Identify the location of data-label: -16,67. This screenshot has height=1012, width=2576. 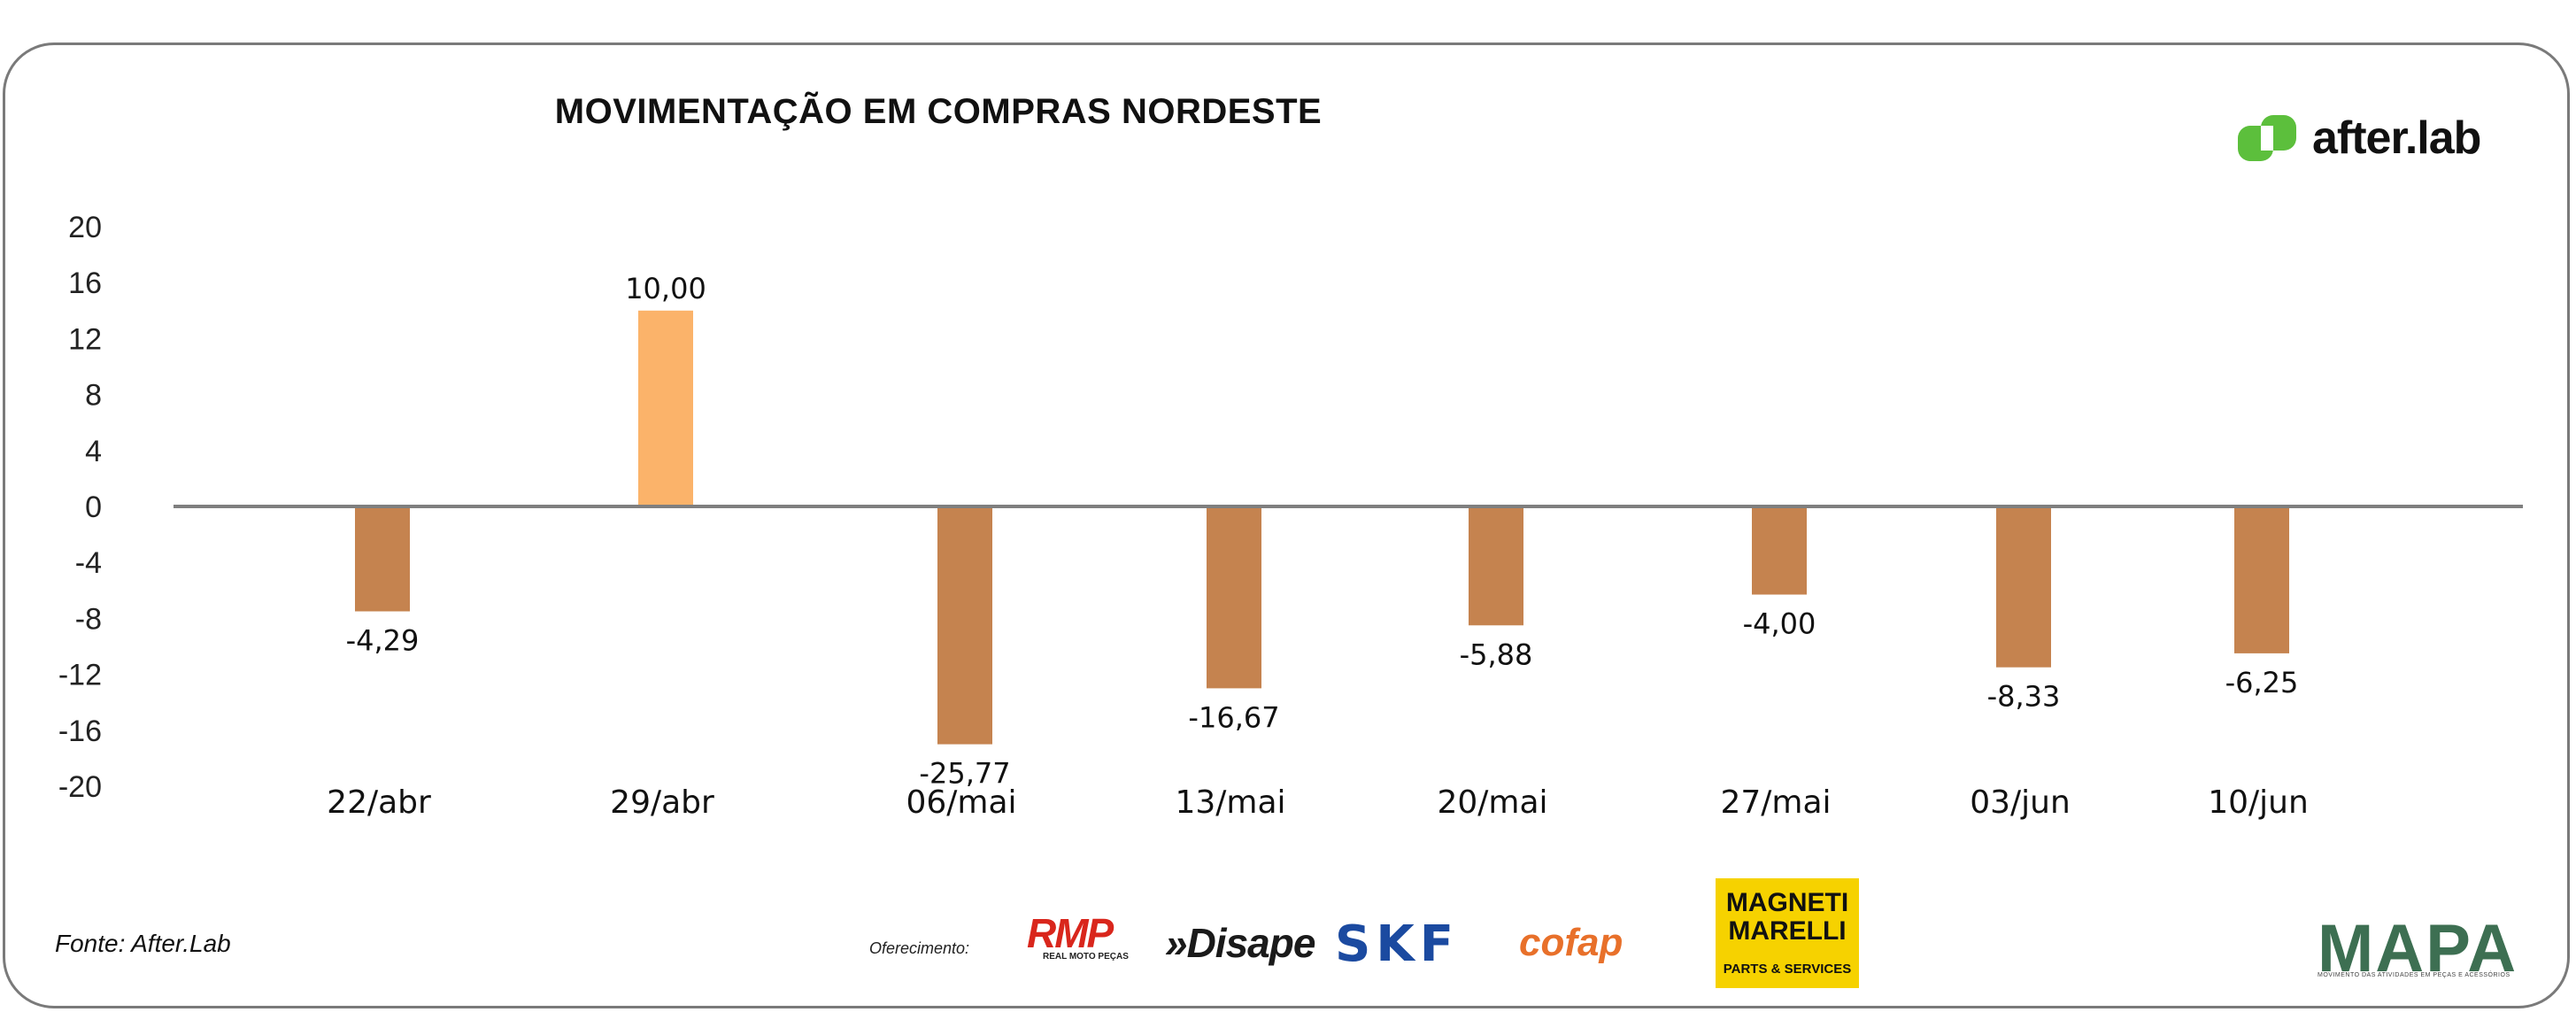
(1233, 717).